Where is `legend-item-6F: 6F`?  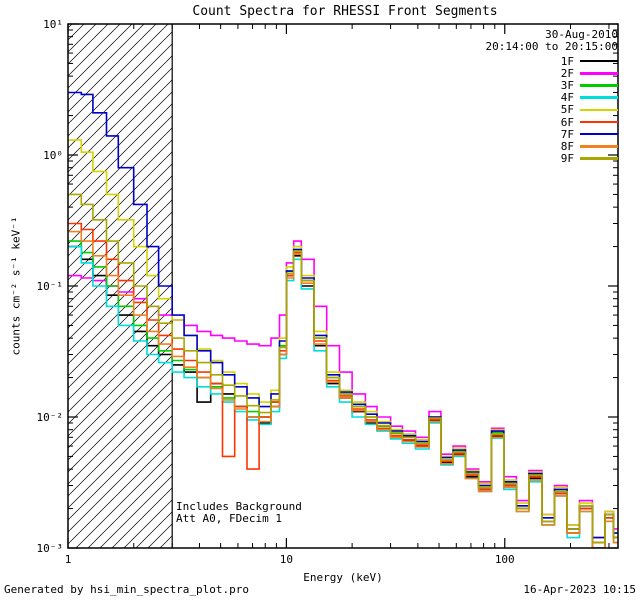
legend-item-6F: 6F is located at coordinates (589, 122).